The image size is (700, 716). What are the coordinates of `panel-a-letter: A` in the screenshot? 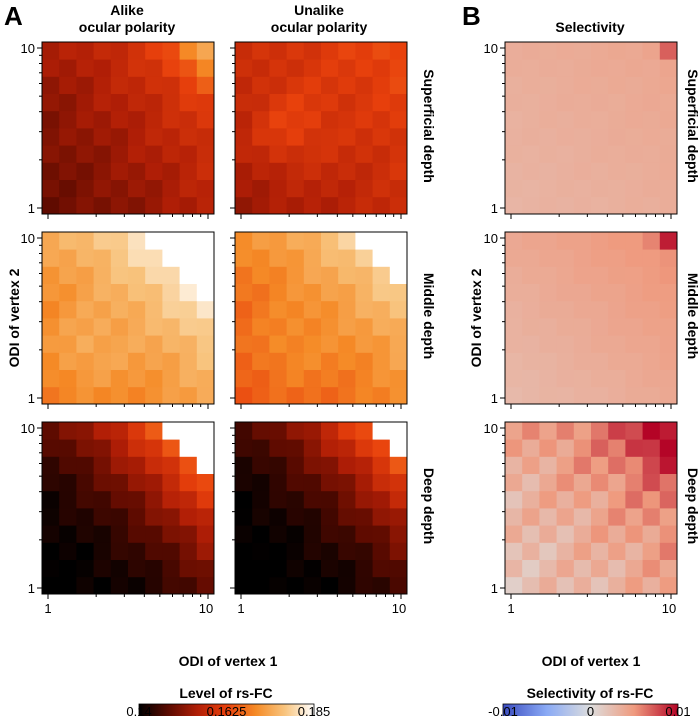 It's located at (13, 16).